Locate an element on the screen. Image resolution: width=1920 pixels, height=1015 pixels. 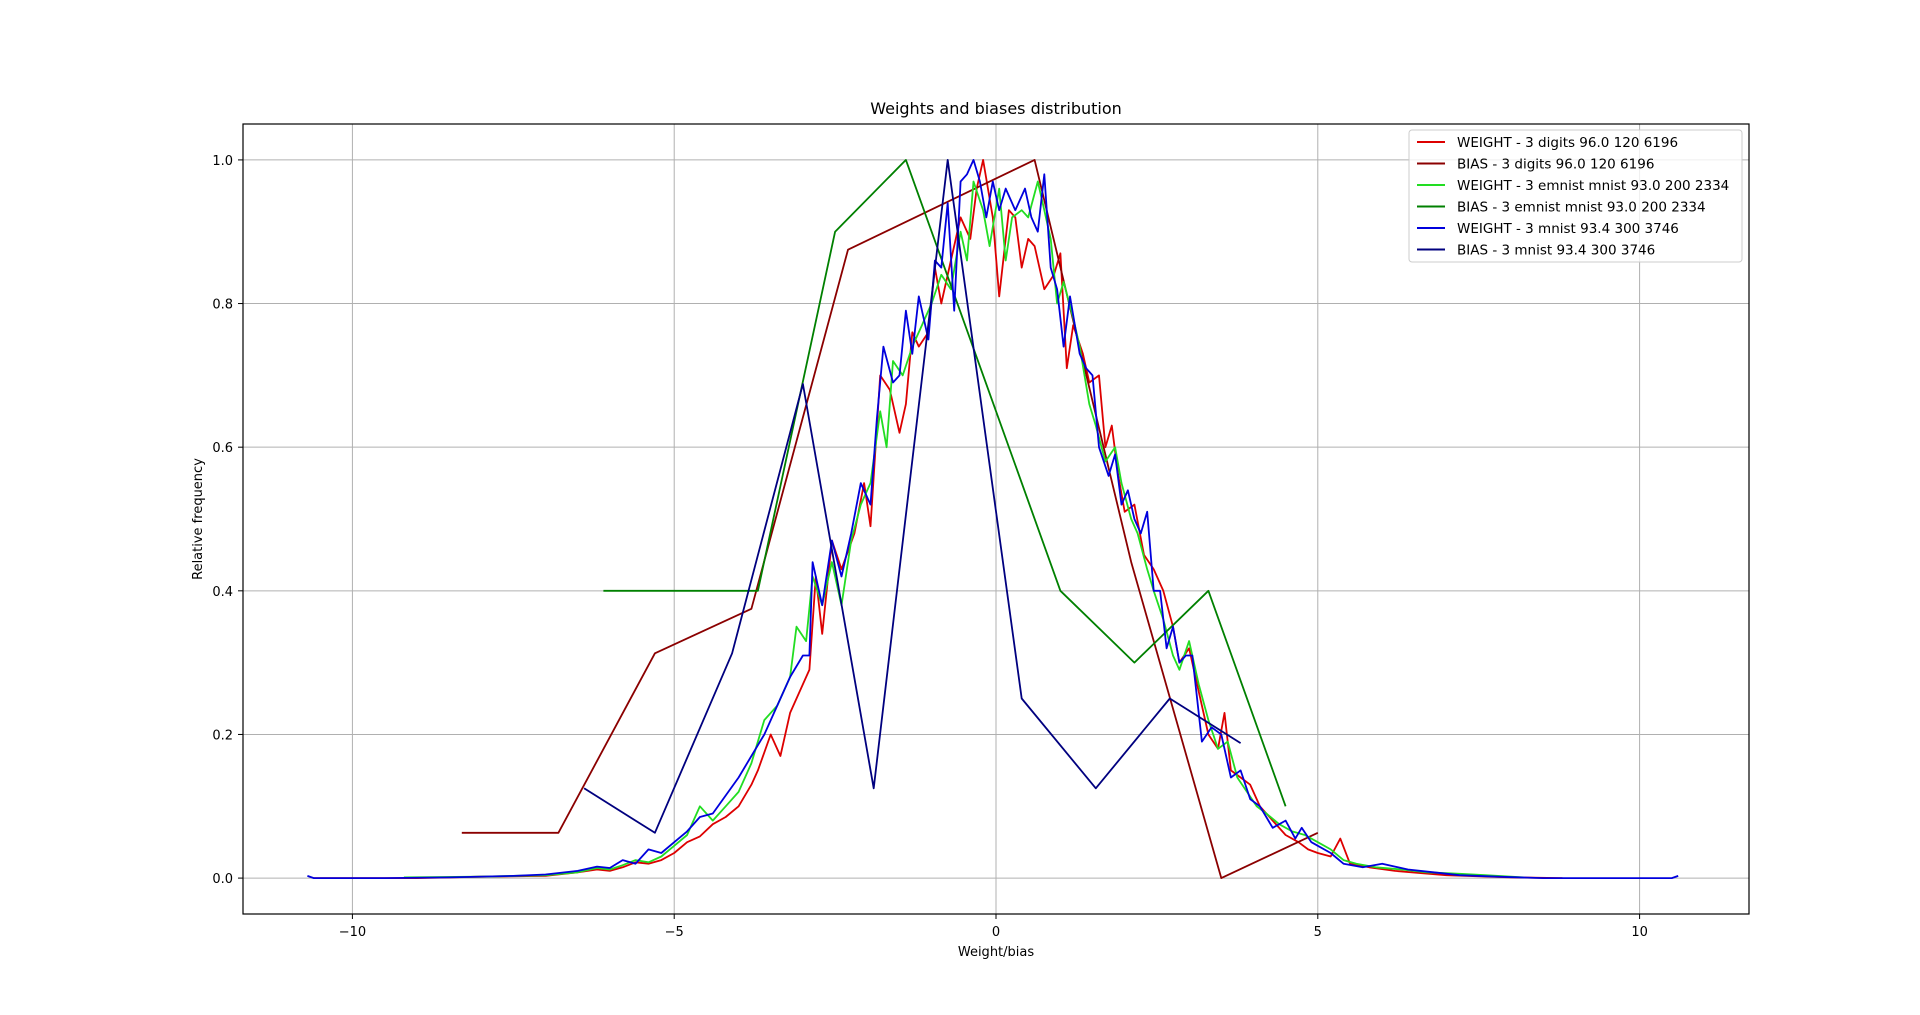
legend-entry: BIAS - 3 emnist mnist 93.0 200 2334 is located at coordinates (1561, 208).